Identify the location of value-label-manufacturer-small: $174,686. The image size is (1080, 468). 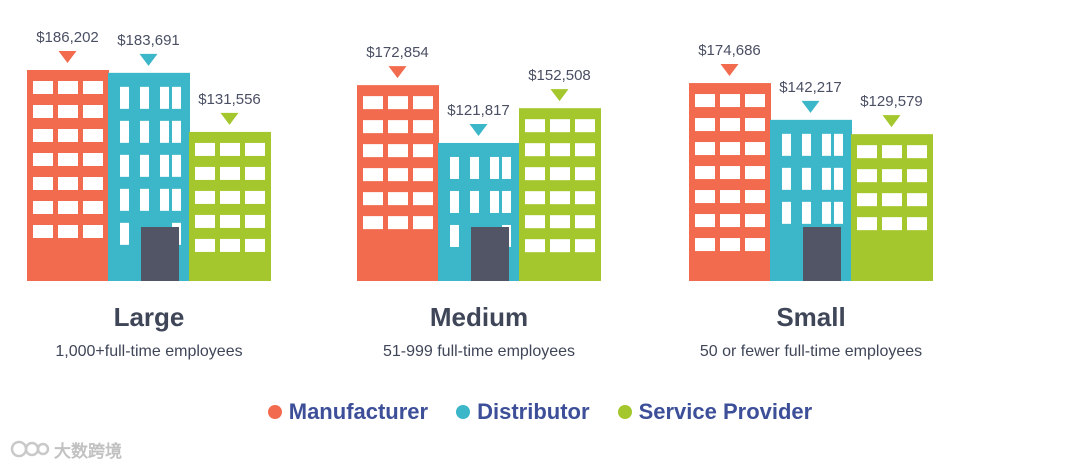
(729, 50).